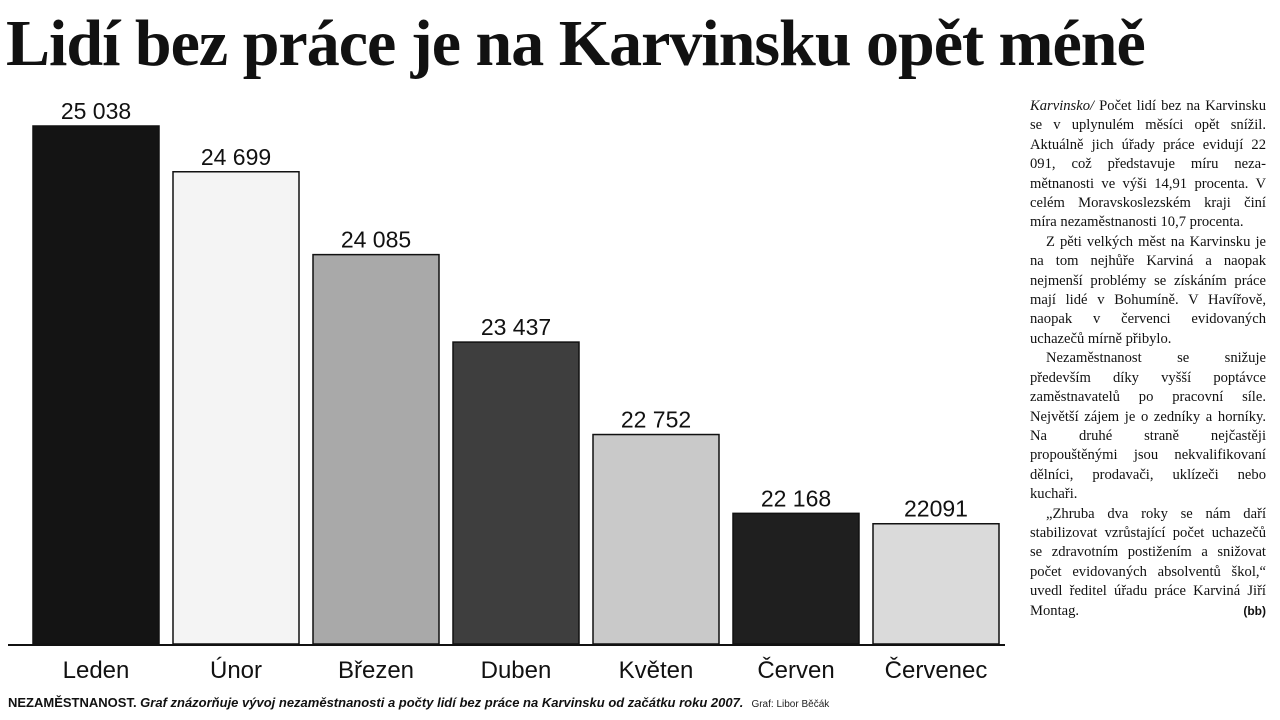 The image size is (1280, 720). What do you see at coordinates (790, 704) in the screenshot?
I see `caption-credit: Graf: Libor Běčák` at bounding box center [790, 704].